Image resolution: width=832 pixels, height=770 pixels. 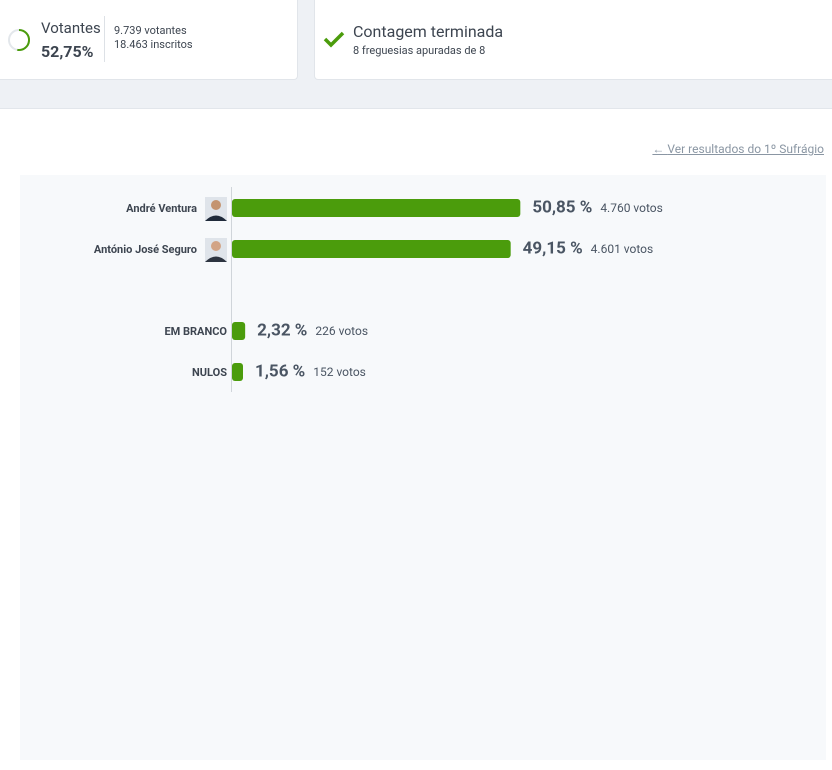 What do you see at coordinates (745, 149) in the screenshot?
I see `first-round-link-text: Ver resultados do 1º Sufrágio` at bounding box center [745, 149].